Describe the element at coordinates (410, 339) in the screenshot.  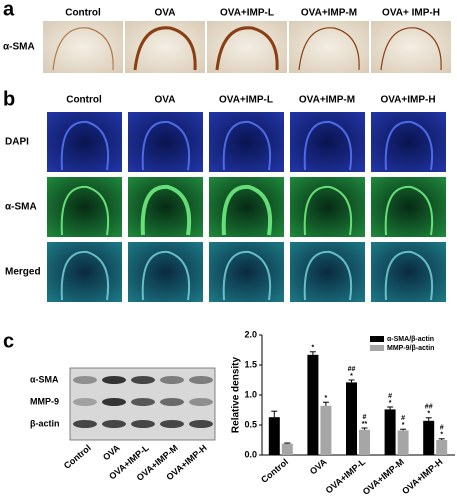
I see `legend-label: α-SMA/β-actin` at that location.